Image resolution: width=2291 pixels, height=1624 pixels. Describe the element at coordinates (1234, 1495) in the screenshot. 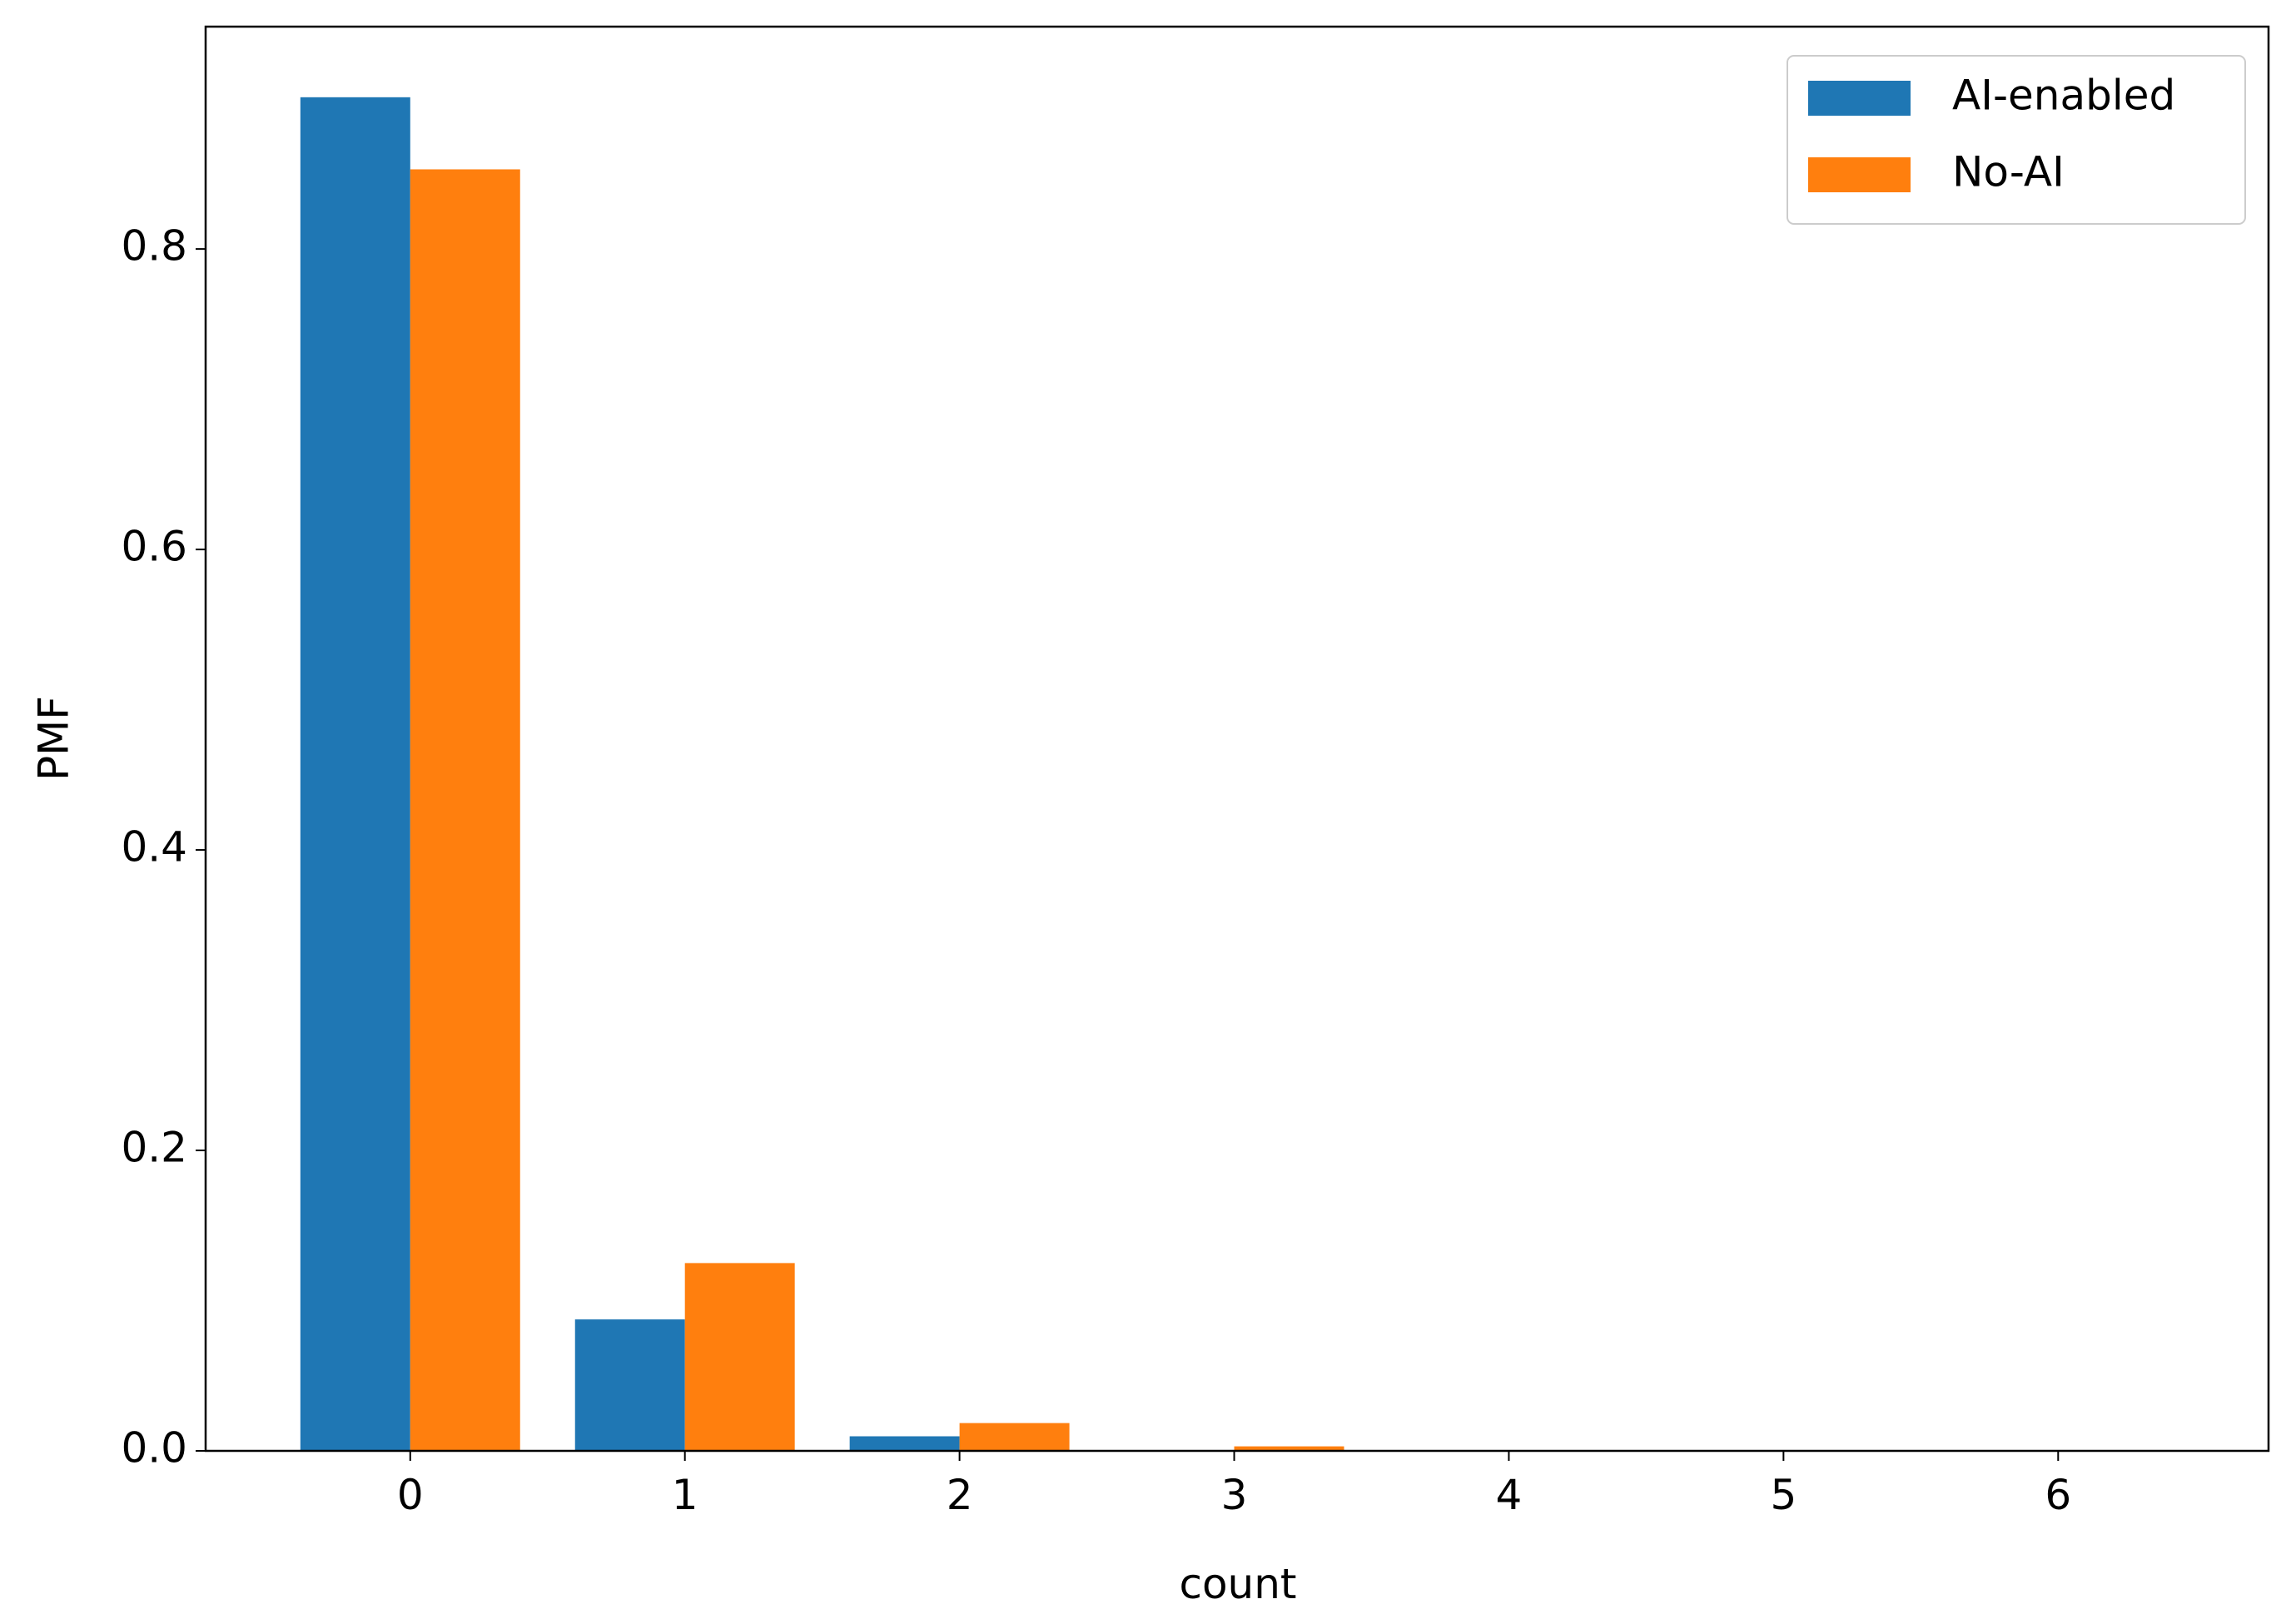

I see `x-tick-label: 3` at that location.